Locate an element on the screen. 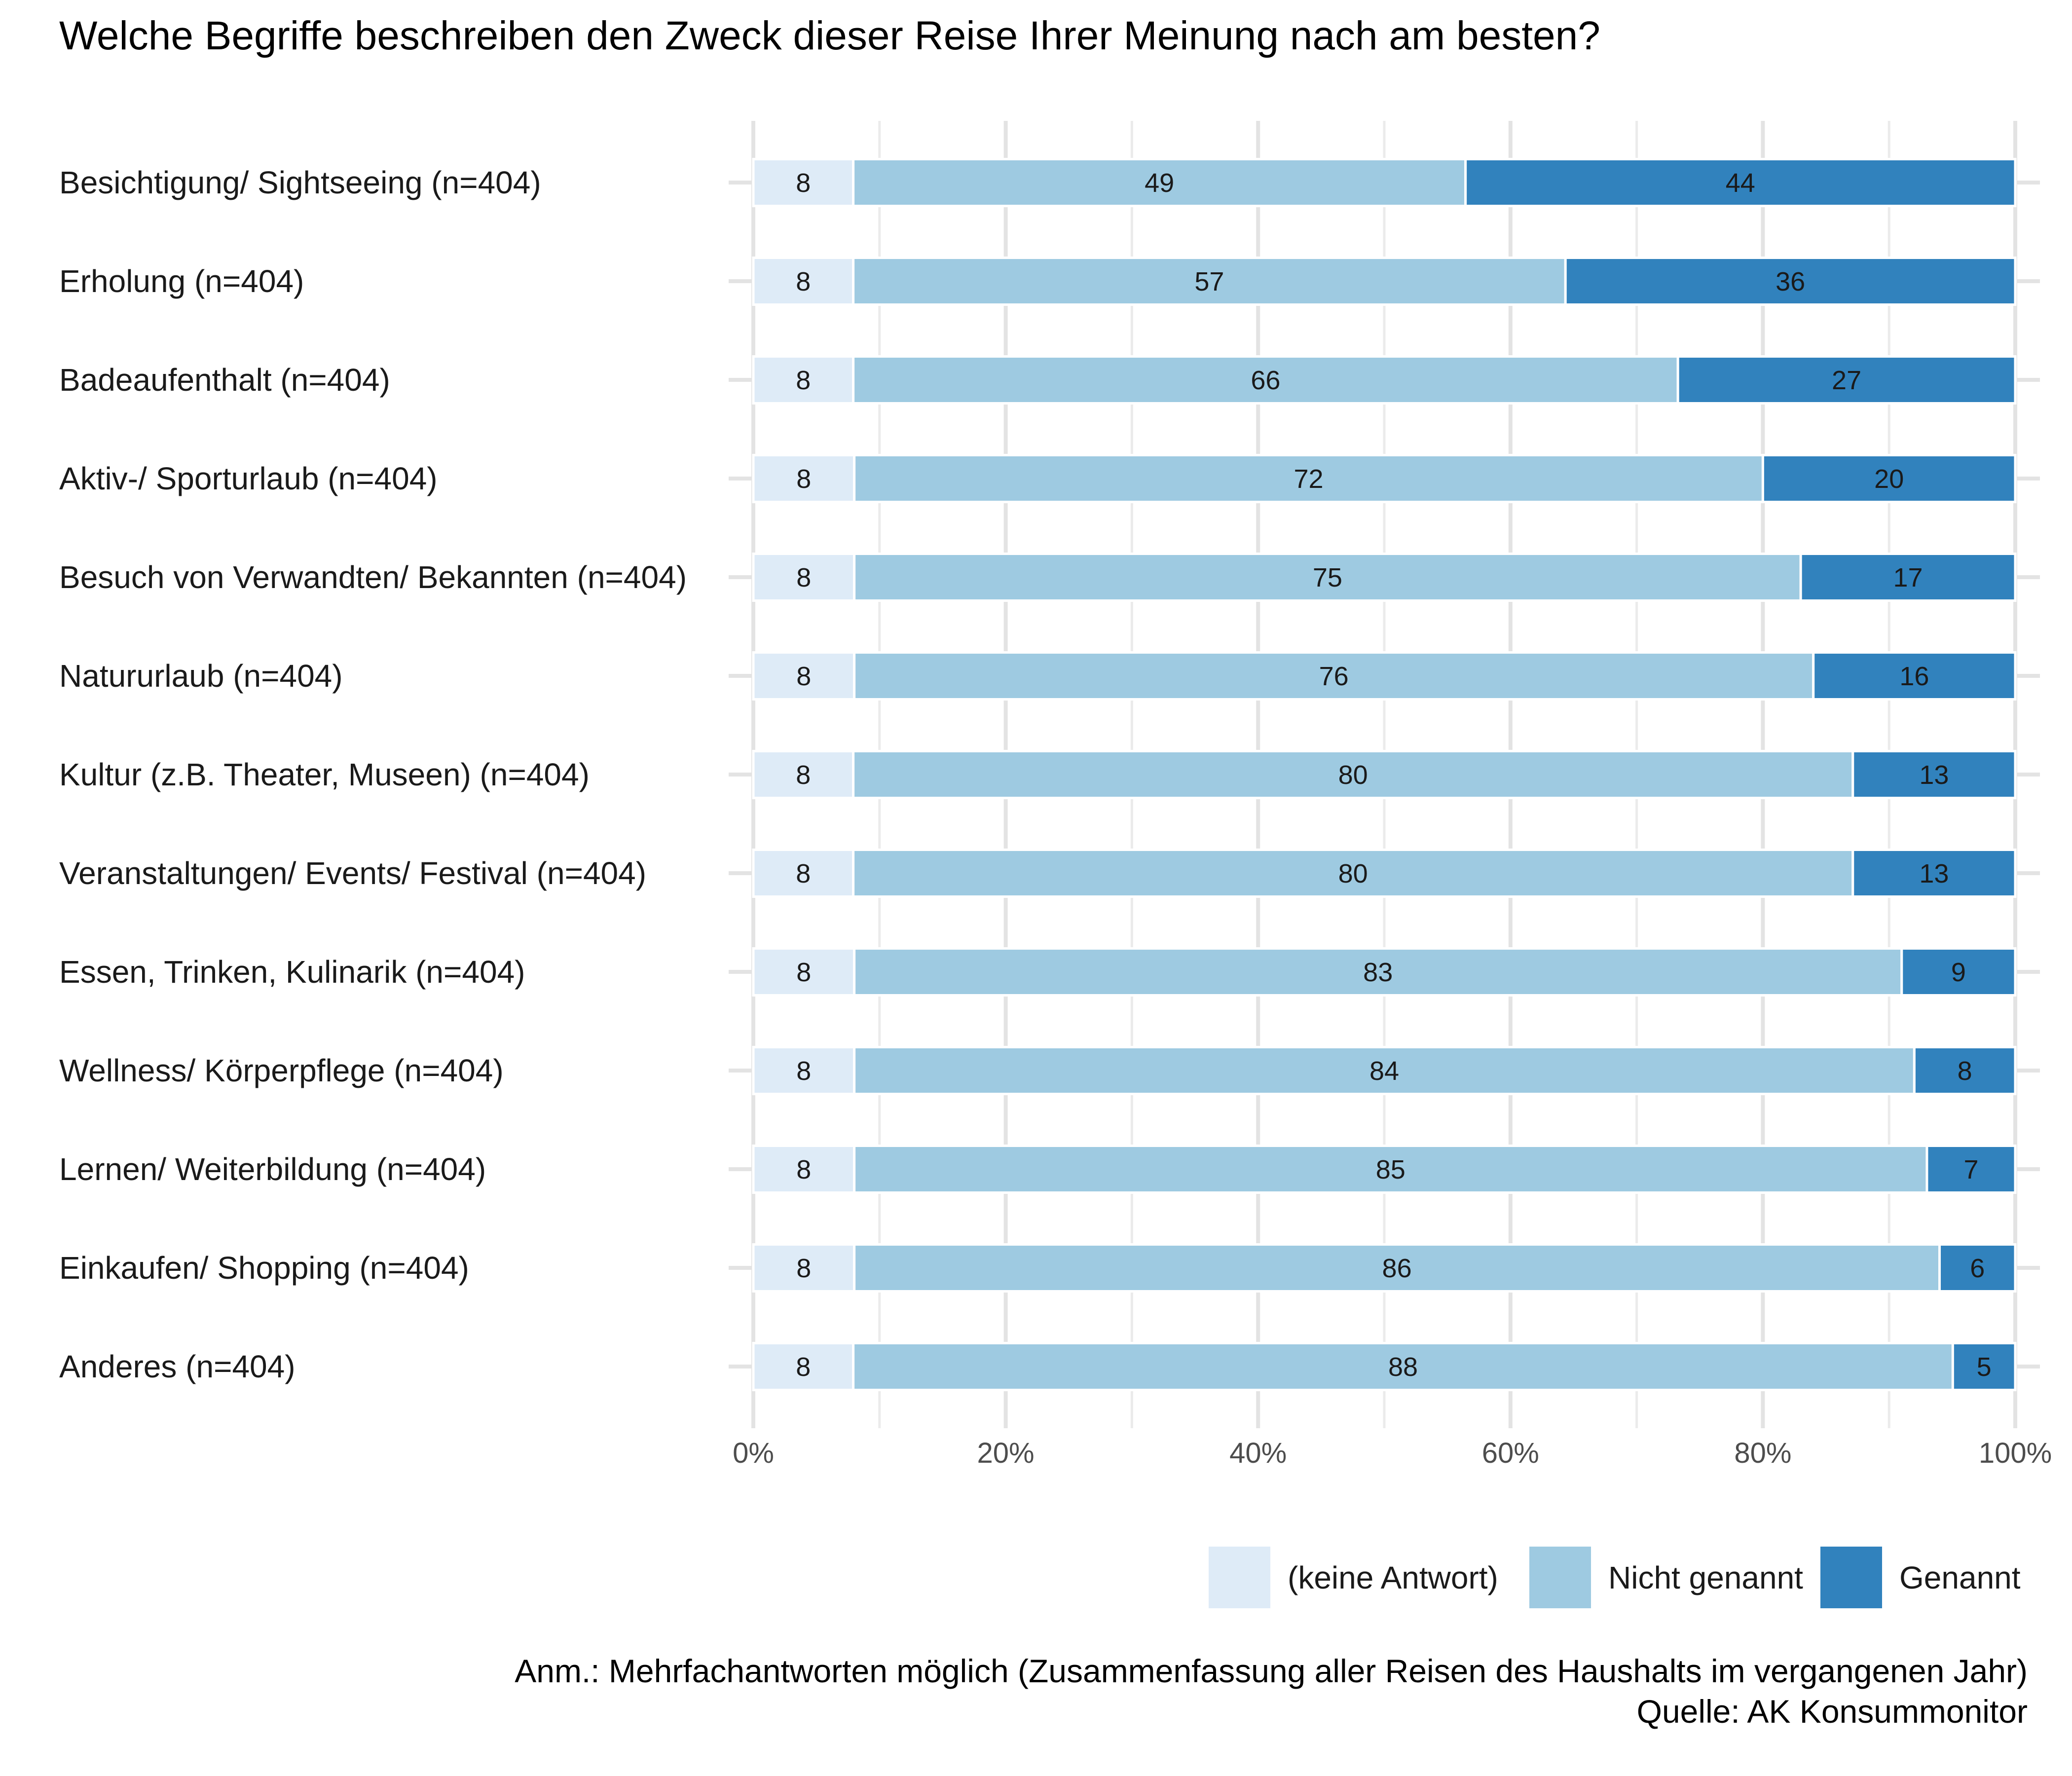 The width and height of the screenshot is (2072, 1776). x-tick-label: 100% is located at coordinates (2016, 1453).